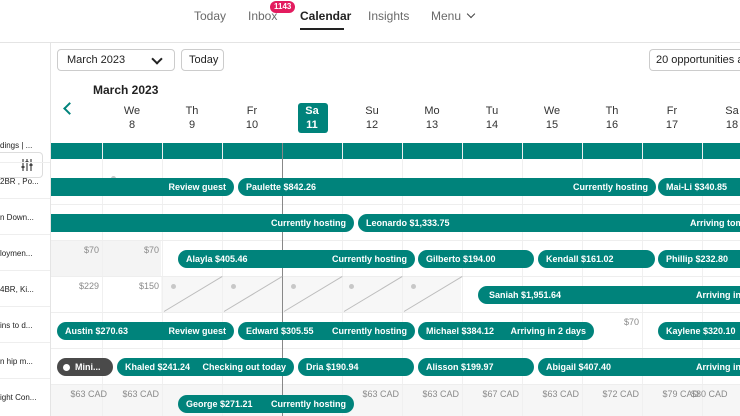  What do you see at coordinates (461, 259) in the screenshot?
I see `booking-guest: Gilberto $194.00` at bounding box center [461, 259].